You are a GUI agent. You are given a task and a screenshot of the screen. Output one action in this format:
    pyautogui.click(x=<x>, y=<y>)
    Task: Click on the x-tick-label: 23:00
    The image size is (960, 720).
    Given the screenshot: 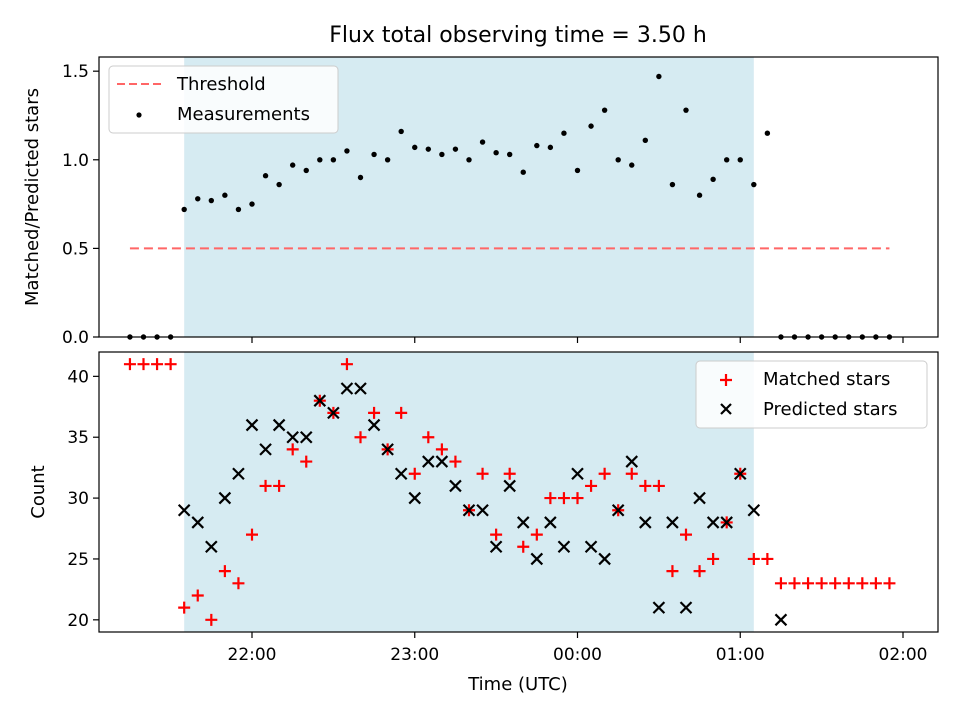 What is the action you would take?
    pyautogui.click(x=414, y=655)
    